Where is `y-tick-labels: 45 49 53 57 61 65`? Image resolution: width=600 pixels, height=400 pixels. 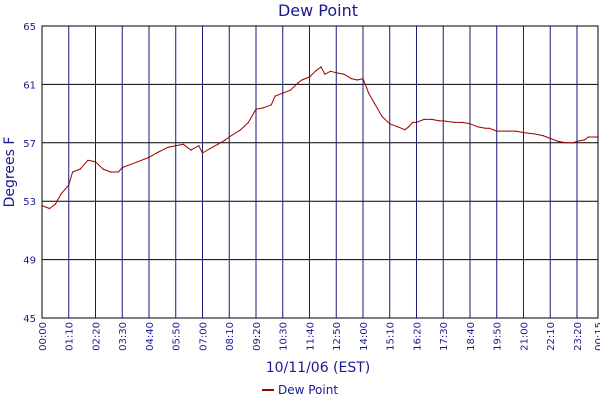
y-tick-labels: 45 49 53 57 61 65 is located at coordinates (29, 173).